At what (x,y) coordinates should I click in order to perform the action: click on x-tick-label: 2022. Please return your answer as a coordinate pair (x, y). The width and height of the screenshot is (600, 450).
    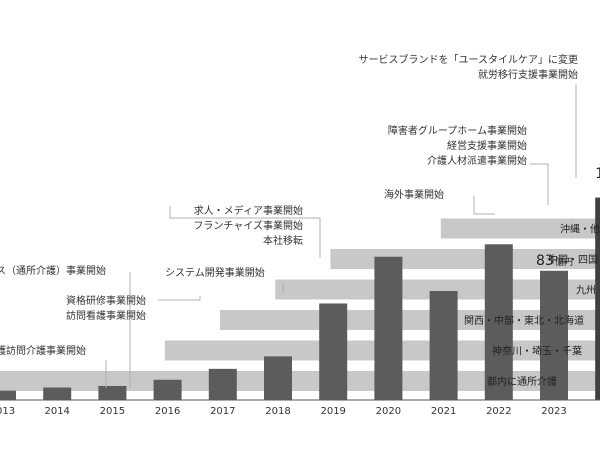
    Looking at the image, I should click on (498, 411).